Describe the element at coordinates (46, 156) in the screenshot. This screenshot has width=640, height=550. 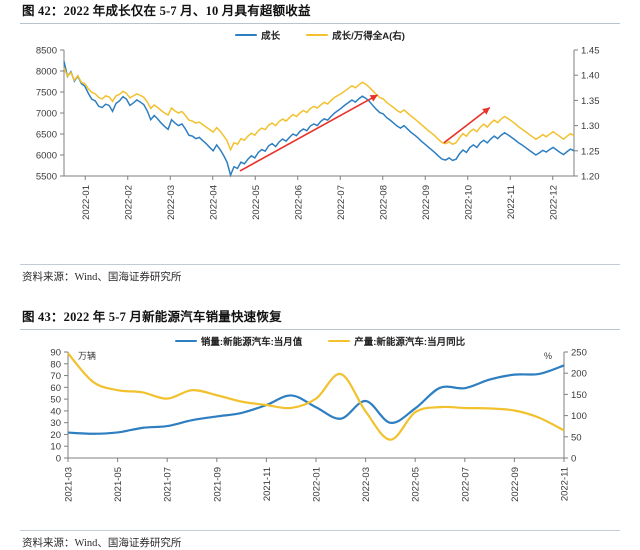
I see `y-tick-label-left: 6000` at that location.